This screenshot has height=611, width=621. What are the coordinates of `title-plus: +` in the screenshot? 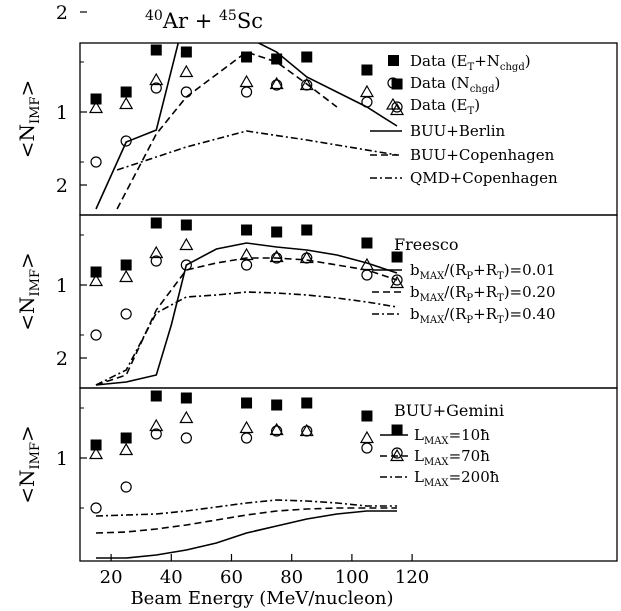 It's located at (204, 21).